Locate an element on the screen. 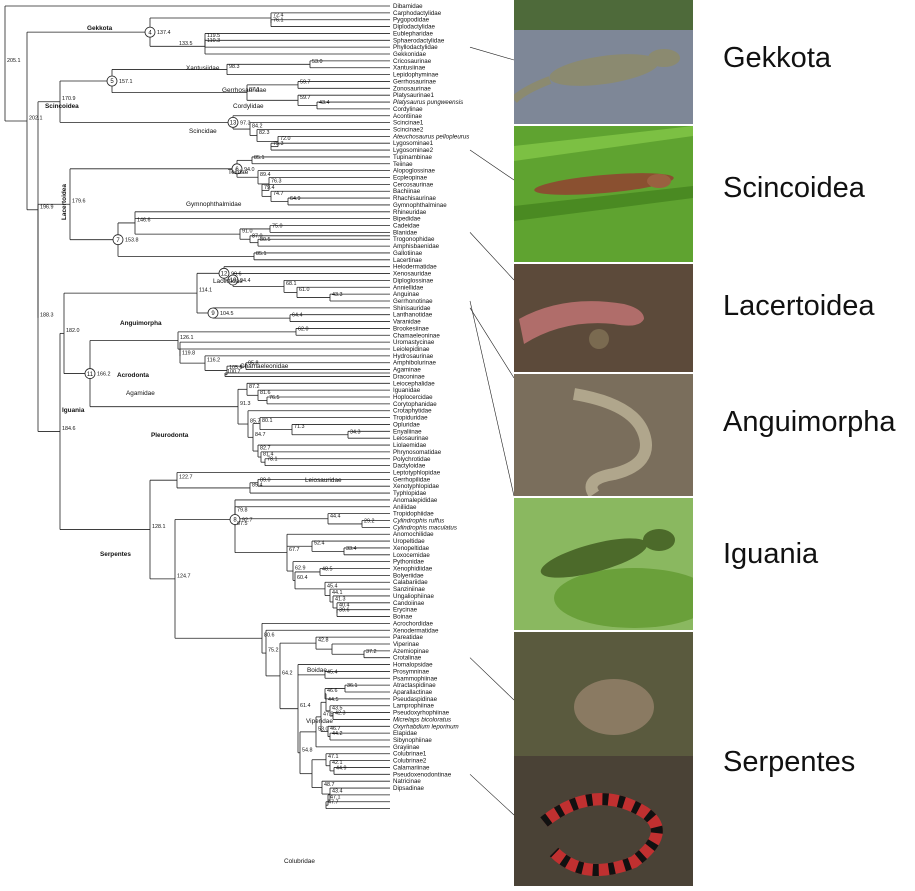  node-age: 48.7 is located at coordinates (329, 785).